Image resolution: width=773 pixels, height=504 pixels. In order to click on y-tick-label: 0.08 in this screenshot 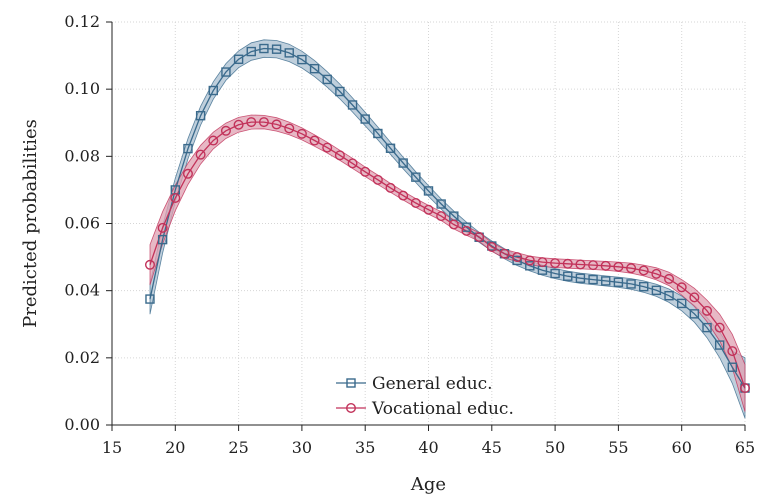, I will do `click(82, 155)`.